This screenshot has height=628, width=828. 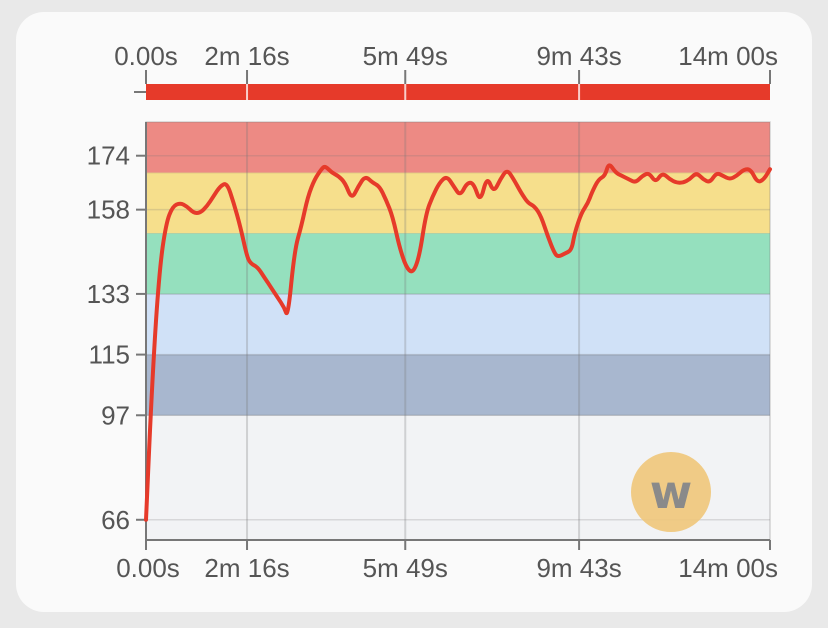 I want to click on top-tick-label: 9m 43s, so click(x=578, y=56).